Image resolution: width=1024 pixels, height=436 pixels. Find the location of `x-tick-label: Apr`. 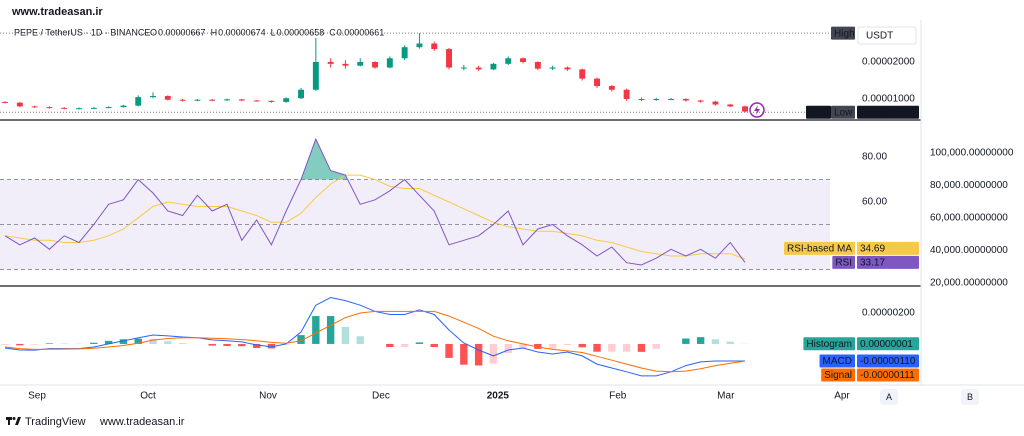

x-tick-label: Apr is located at coordinates (842, 396).